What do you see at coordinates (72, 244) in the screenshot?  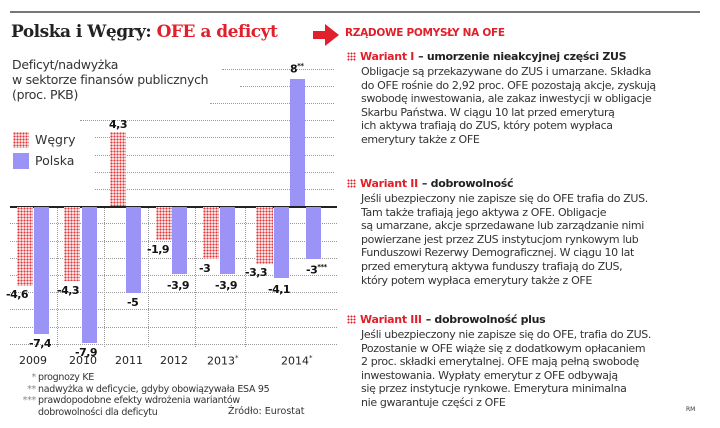 I see `bar-hungary-2010` at bounding box center [72, 244].